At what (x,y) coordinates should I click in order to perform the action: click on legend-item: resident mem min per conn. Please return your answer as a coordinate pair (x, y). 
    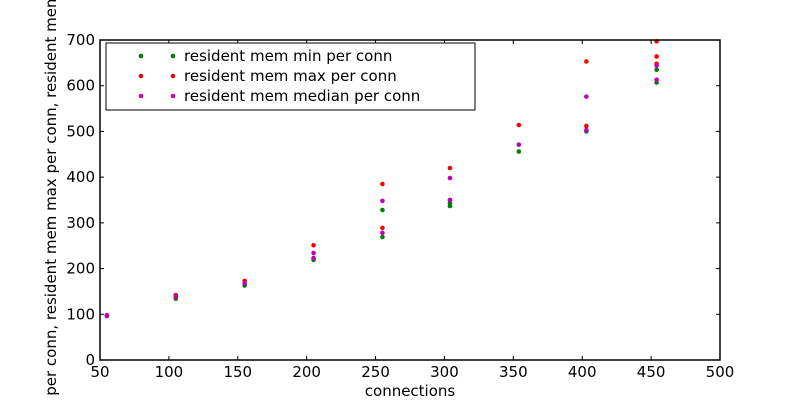
    Looking at the image, I should click on (265, 56).